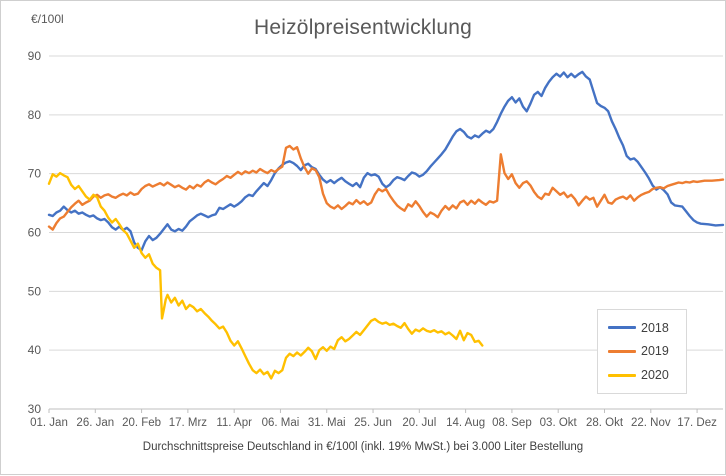 This screenshot has width=726, height=476. I want to click on x-tick-label-10: 08. Sep, so click(512, 423).